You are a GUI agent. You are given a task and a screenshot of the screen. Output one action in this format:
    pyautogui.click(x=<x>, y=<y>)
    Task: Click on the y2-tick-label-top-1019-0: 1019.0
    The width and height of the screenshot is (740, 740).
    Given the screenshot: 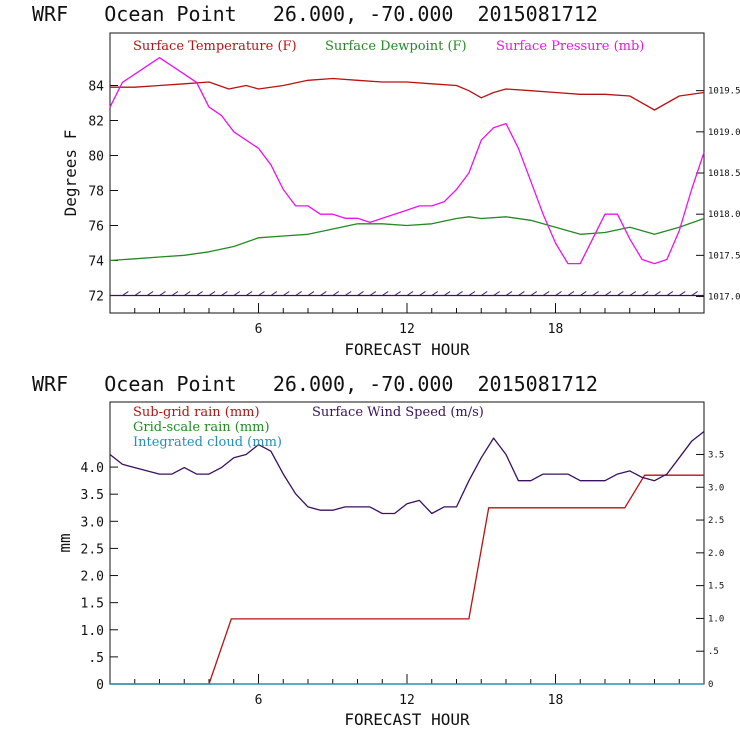 What is the action you would take?
    pyautogui.click(x=724, y=133)
    